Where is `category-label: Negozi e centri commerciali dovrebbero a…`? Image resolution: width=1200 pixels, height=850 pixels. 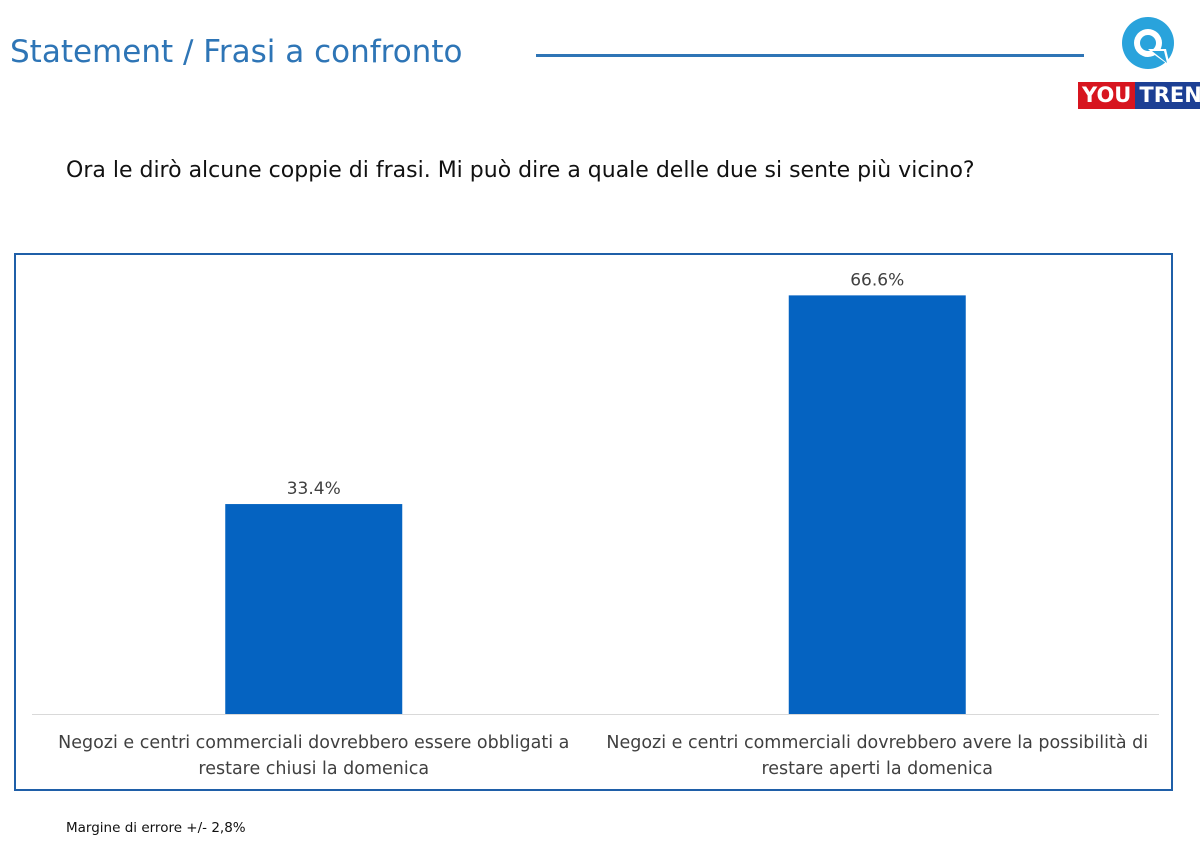 category-label: Negozi e centri commerciali dovrebbero a… is located at coordinates (877, 756).